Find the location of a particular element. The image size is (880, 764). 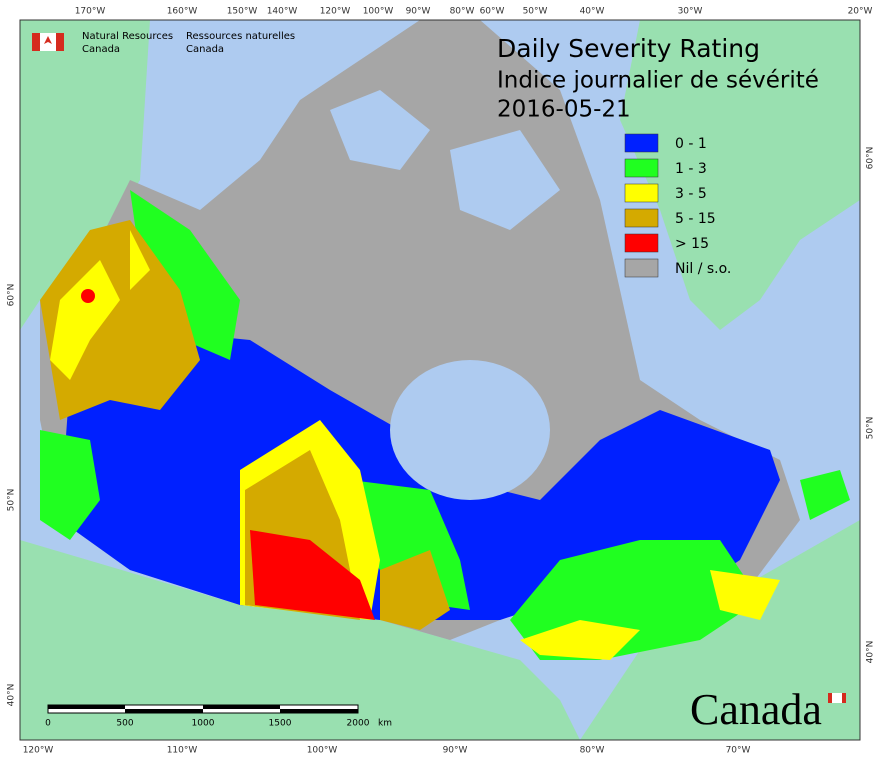

scale-bar: 0 500 1000 1500 2000 km is located at coordinates (218, 716).